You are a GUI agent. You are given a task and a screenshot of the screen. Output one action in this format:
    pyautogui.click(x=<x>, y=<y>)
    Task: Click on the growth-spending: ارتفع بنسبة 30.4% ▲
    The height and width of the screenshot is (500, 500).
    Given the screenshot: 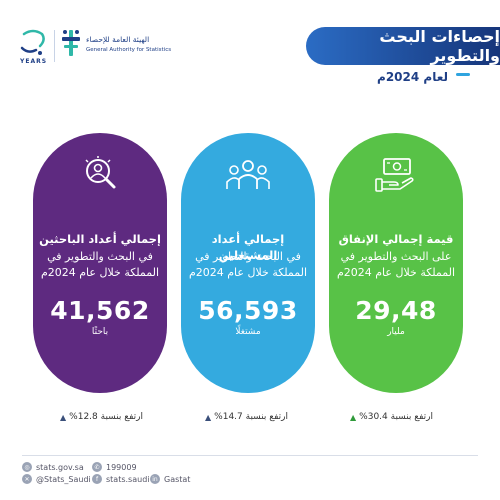 What is the action you would take?
    pyautogui.click(x=391, y=417)
    